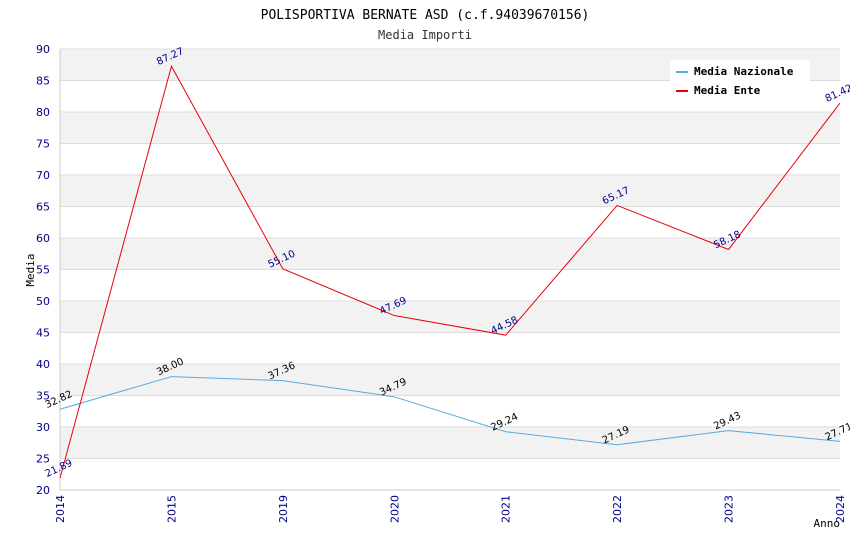 The height and width of the screenshot is (550, 850). Describe the element at coordinates (450, 509) in the screenshot. I see `x-axis-ticks: 2014 2015 2019 2020 2021 2022 2023 2024` at that location.